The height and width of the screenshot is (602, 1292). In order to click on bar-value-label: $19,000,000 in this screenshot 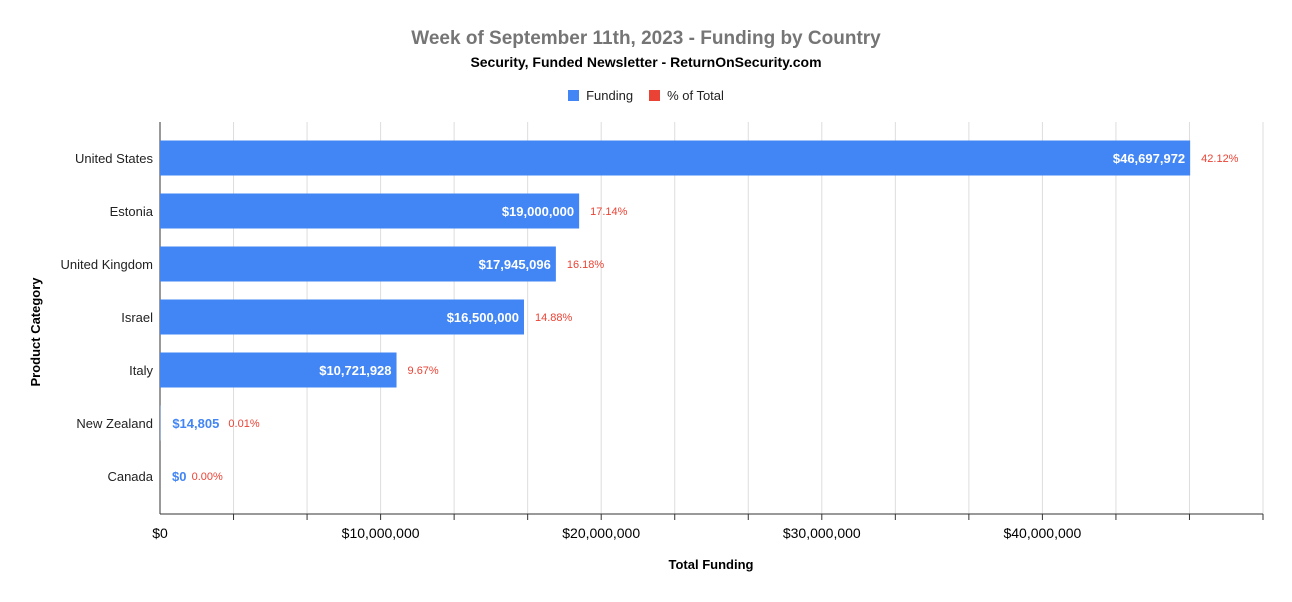, I will do `click(538, 211)`.